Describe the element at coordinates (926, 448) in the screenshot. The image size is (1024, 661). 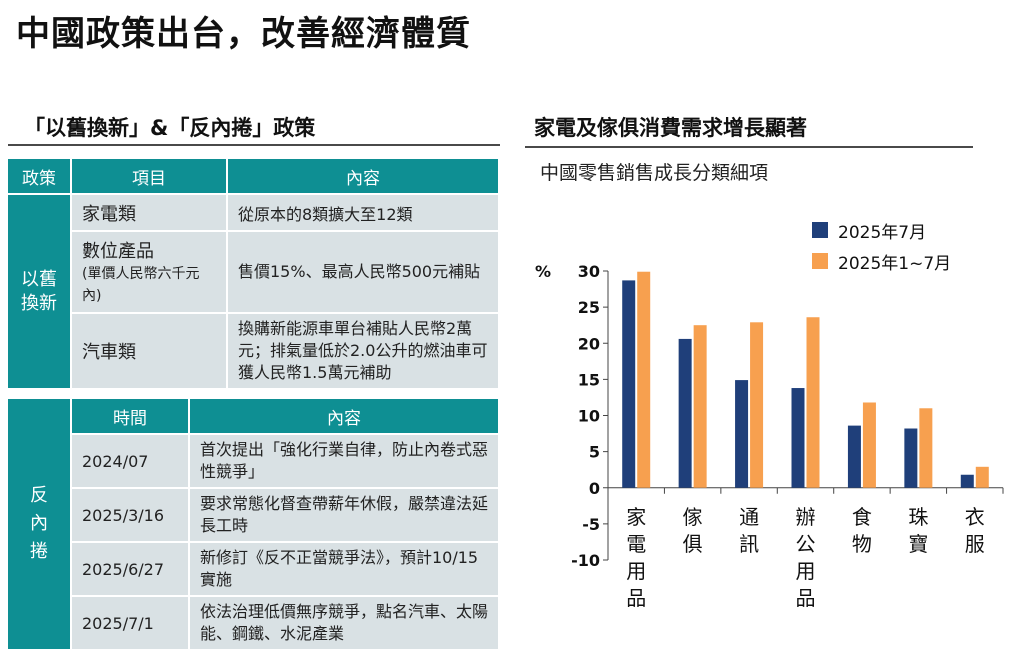
I see `bar-2-珠寶` at that location.